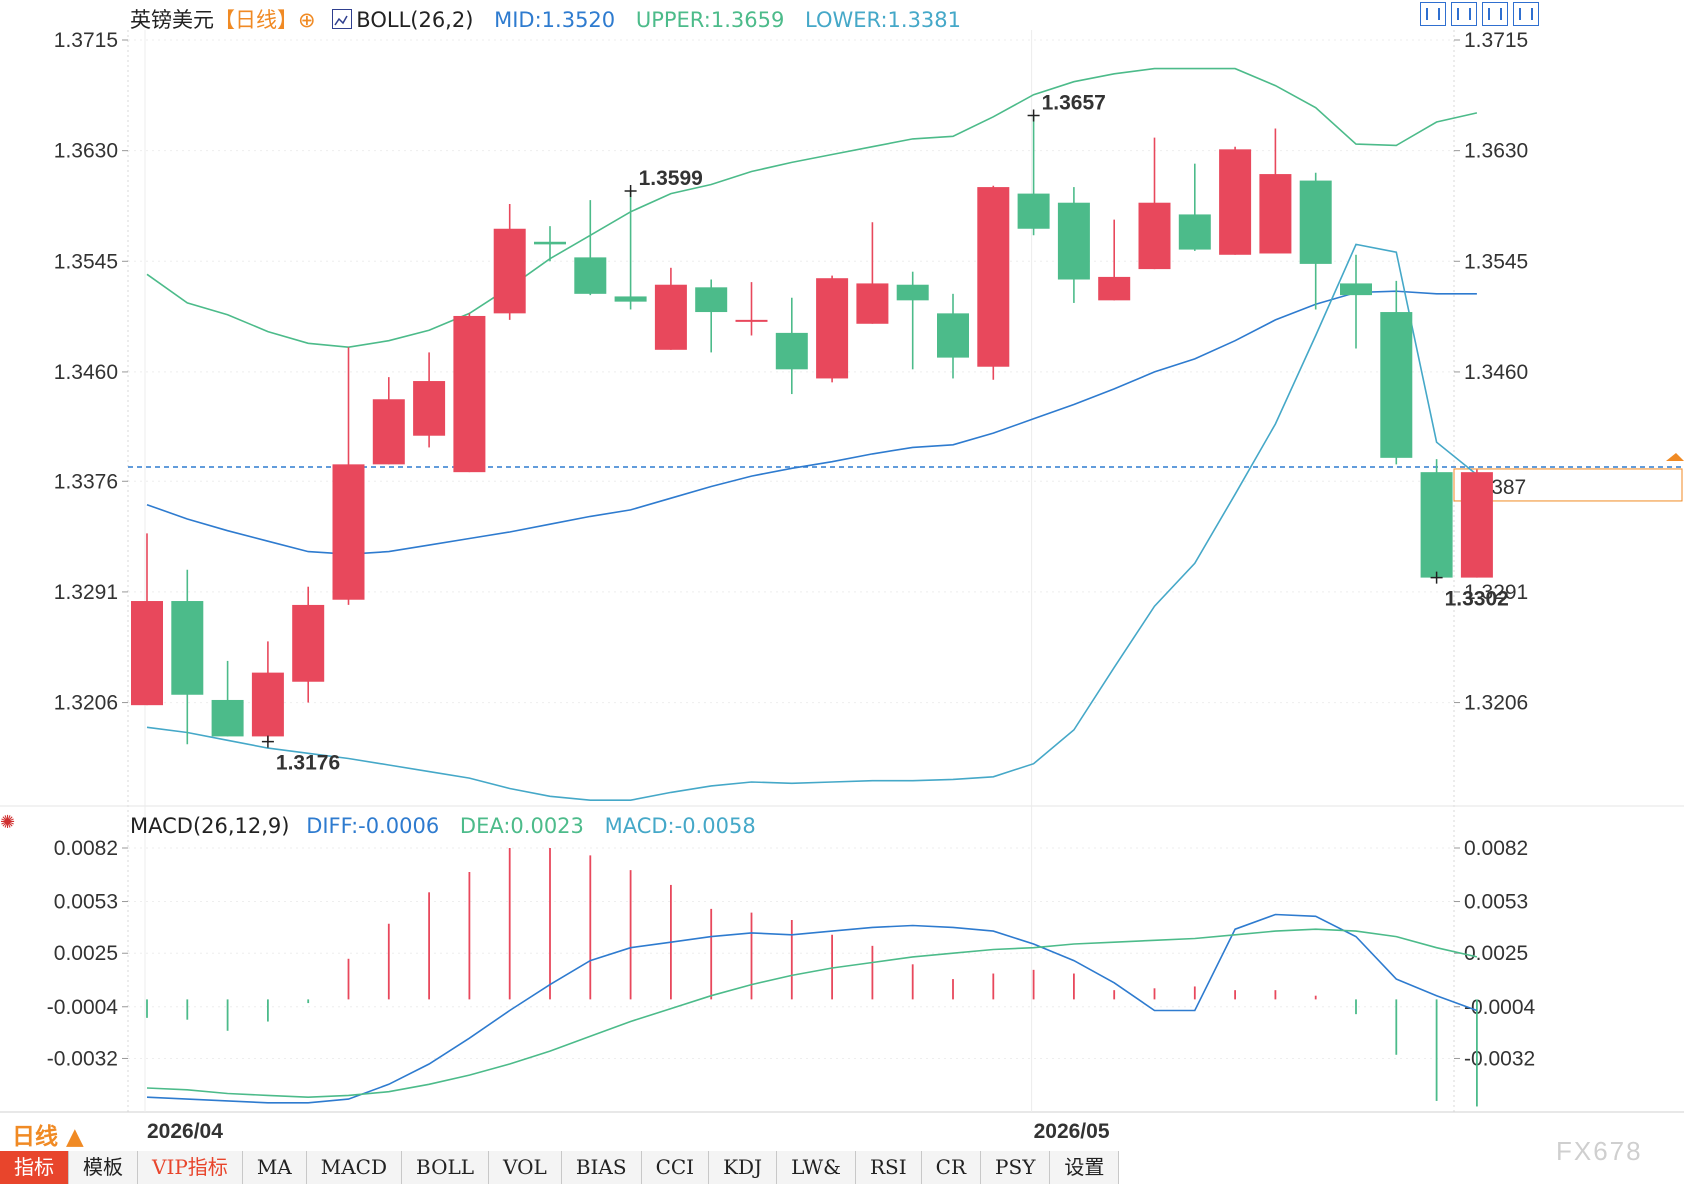  Describe the element at coordinates (1526, 14) in the screenshot. I see `scroll-right-icon` at that location.